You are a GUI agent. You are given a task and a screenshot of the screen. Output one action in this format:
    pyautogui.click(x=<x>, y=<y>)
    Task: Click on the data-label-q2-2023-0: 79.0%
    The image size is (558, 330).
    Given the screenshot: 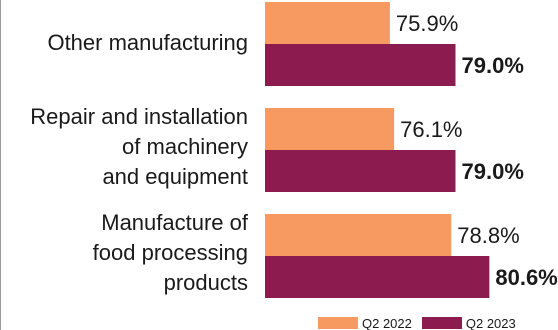 What is the action you would take?
    pyautogui.click(x=493, y=65)
    